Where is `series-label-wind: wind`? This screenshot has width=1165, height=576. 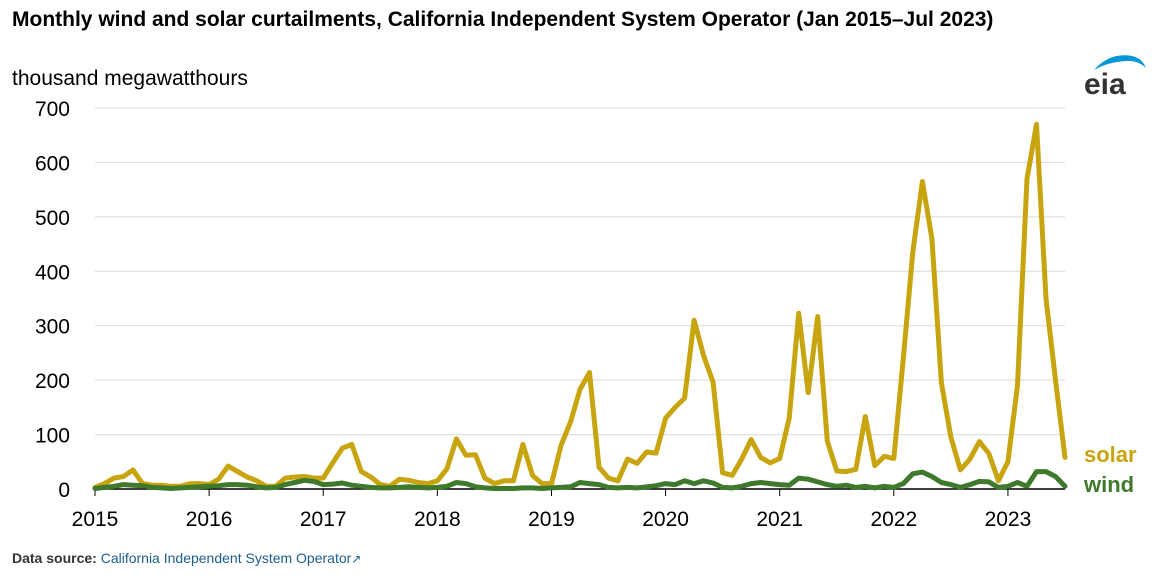
series-label-wind: wind is located at coordinates (1108, 484).